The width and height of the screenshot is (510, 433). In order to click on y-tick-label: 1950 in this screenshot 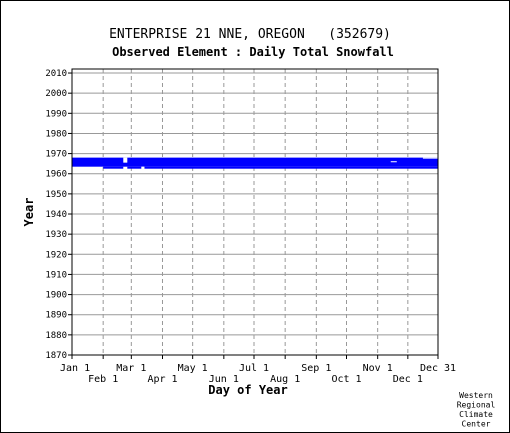, I will do `click(56, 195)`.